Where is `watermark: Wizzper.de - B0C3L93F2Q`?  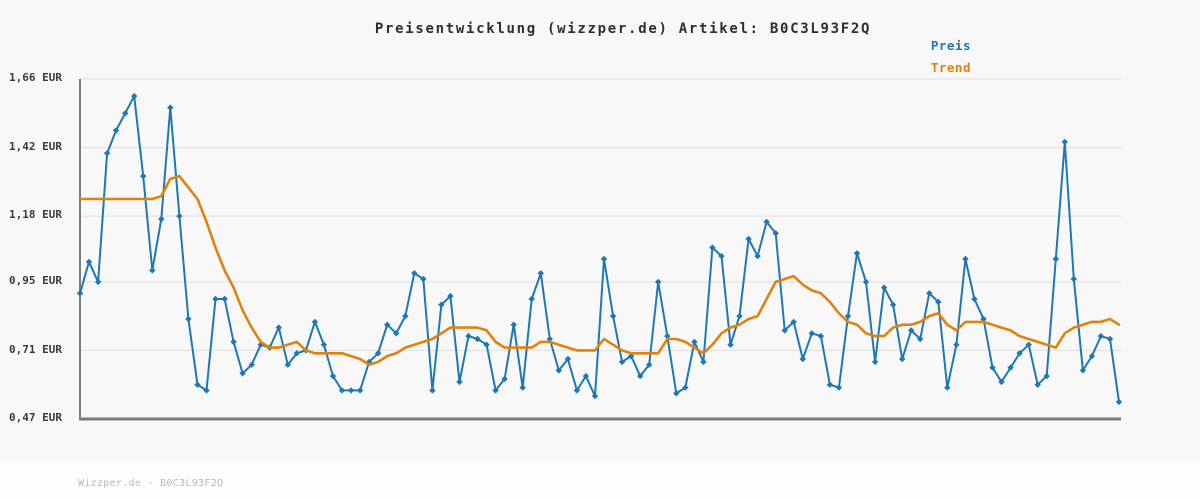 watermark: Wizzper.de - B0C3L93F2Q is located at coordinates (151, 483).